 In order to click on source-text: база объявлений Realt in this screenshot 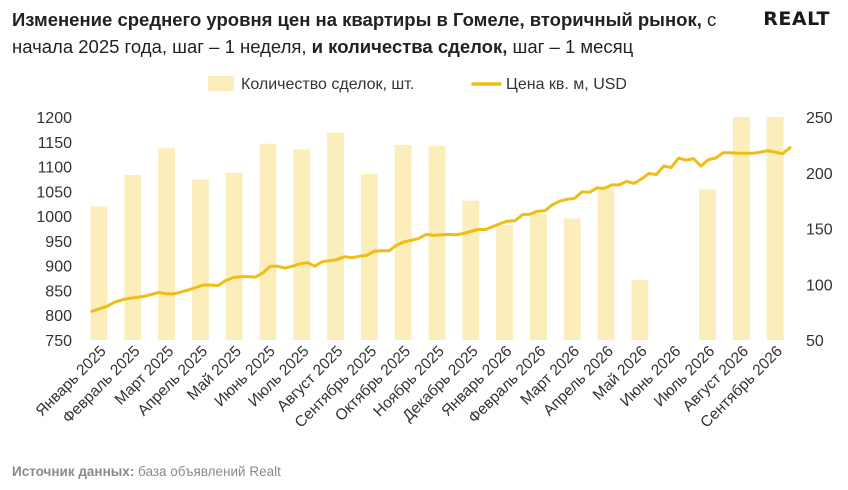, I will do `click(207, 471)`.